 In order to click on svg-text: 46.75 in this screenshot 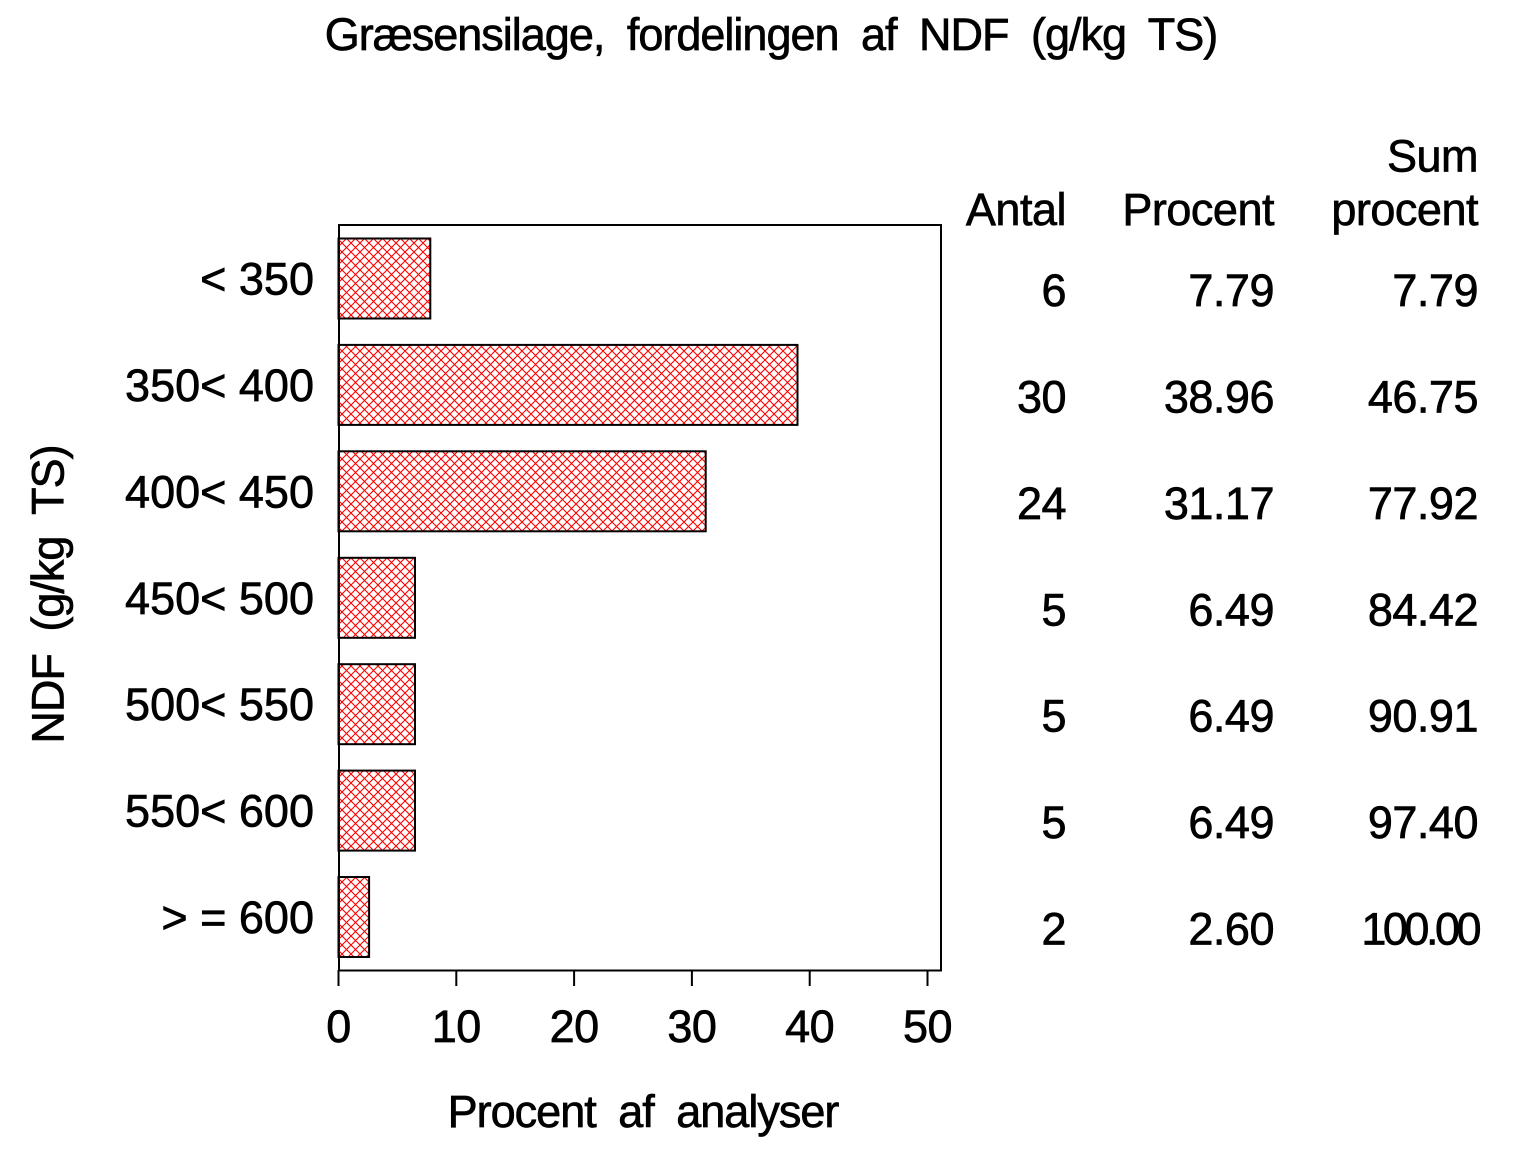, I will do `click(1423, 396)`.